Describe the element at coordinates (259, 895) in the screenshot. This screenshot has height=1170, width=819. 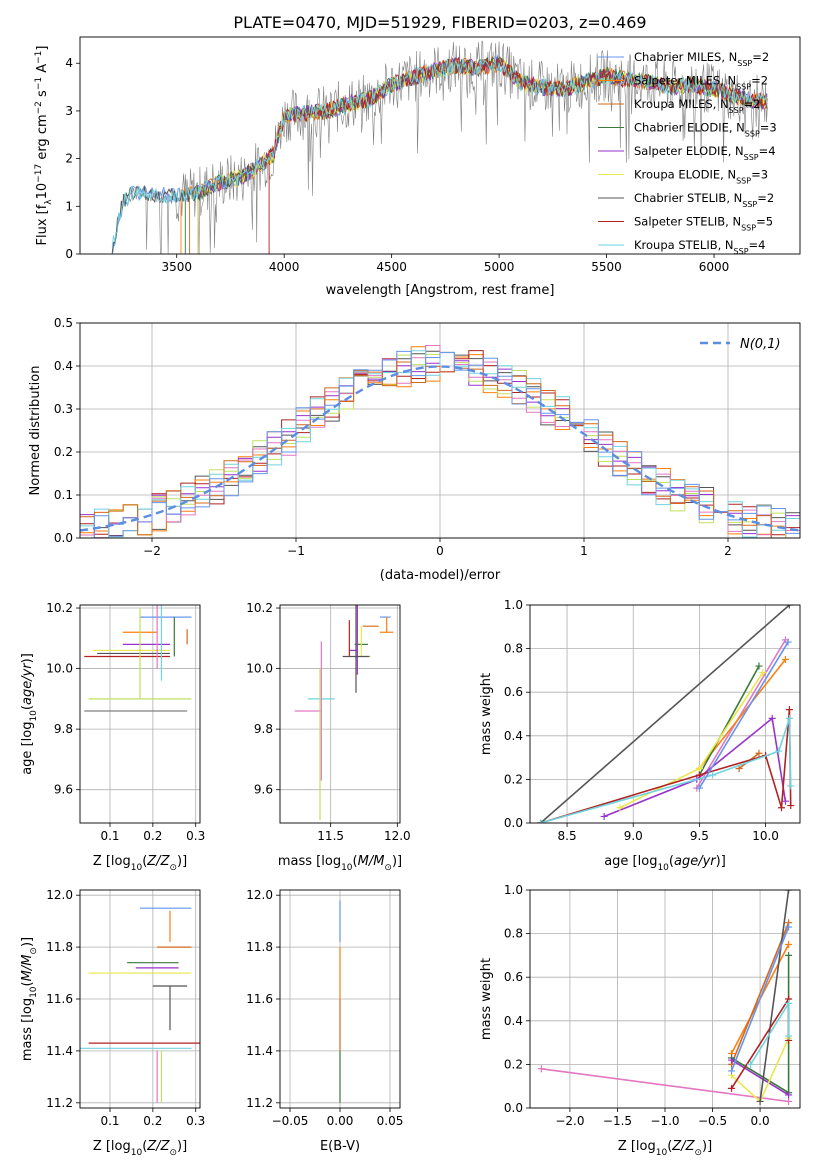
I see `ebv_mass-y-tick-label: 12.0` at that location.